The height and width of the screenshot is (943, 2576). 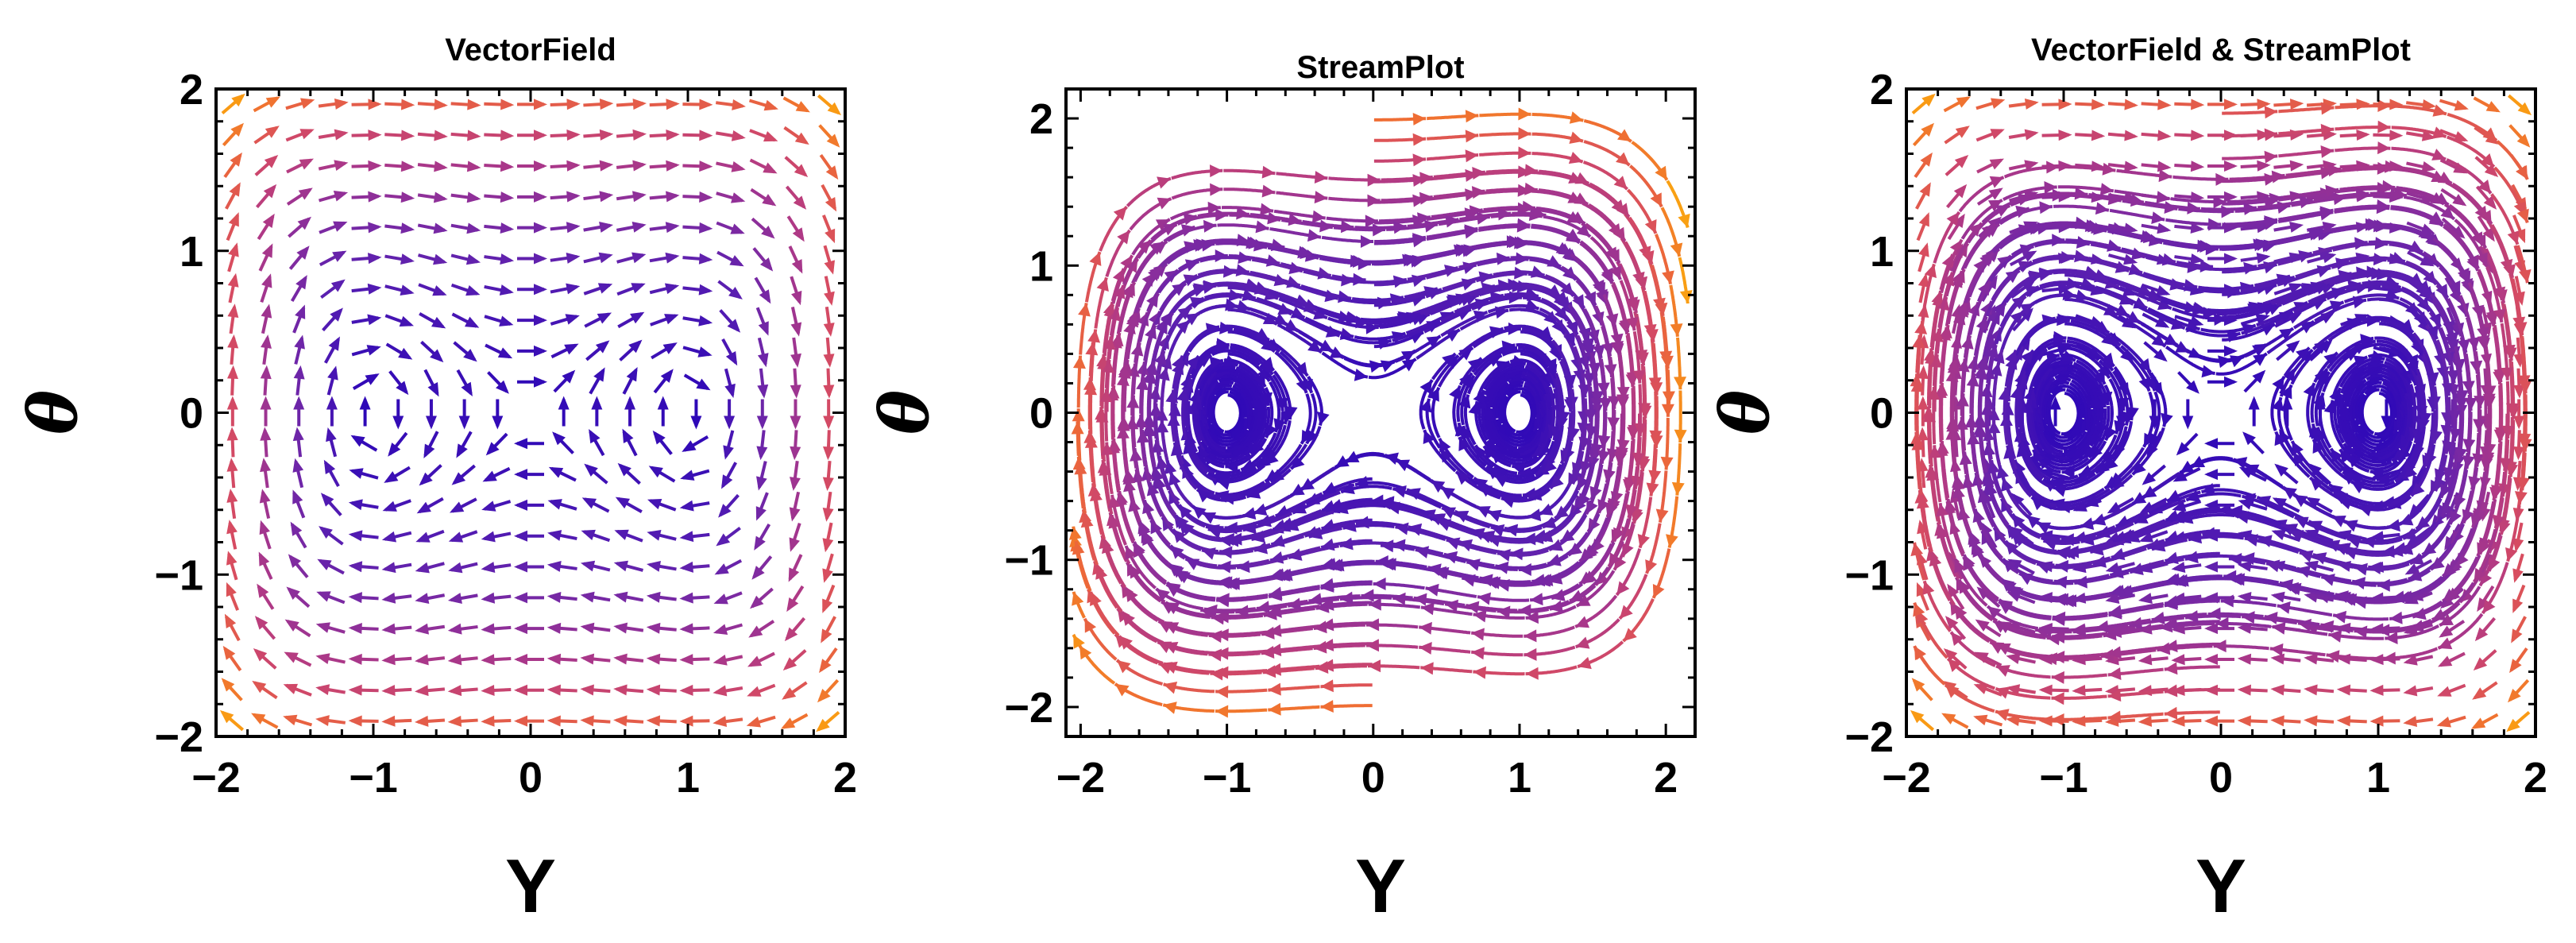 I want to click on y-tick-label: −1, so click(x=1028, y=561).